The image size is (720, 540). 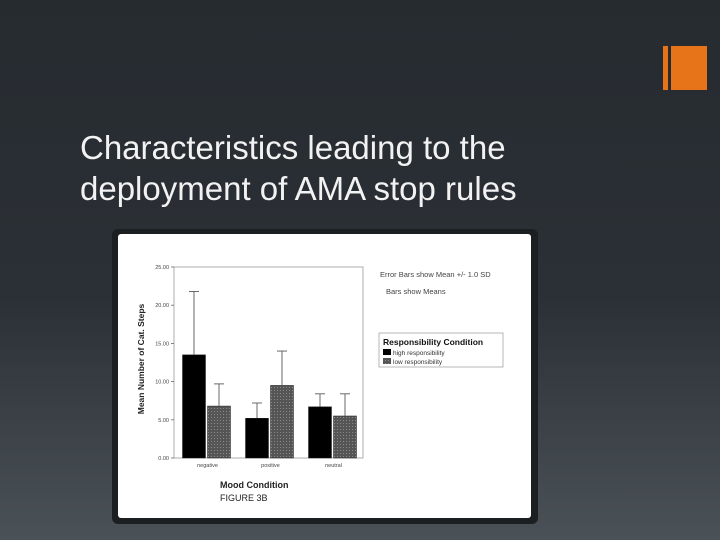 I want to click on slide-title-line-2: deployment of AMA stop rules, so click(x=298, y=188).